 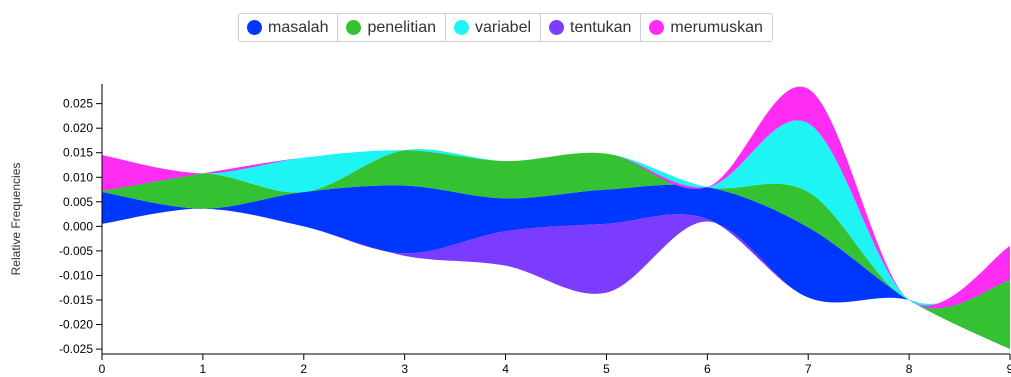 I want to click on x-tick-label: 2, so click(x=303, y=369).